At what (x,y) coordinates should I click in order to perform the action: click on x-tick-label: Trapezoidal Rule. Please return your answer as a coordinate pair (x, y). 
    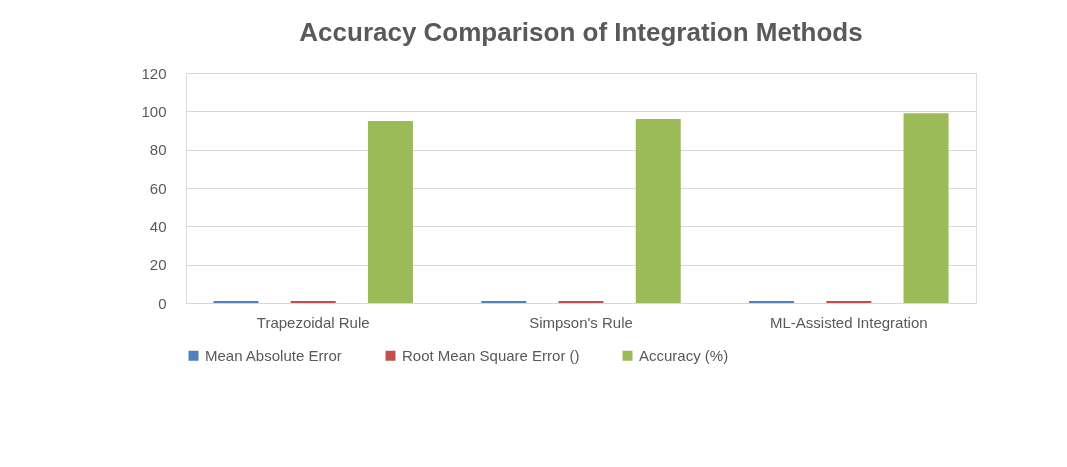
    Looking at the image, I should click on (313, 322).